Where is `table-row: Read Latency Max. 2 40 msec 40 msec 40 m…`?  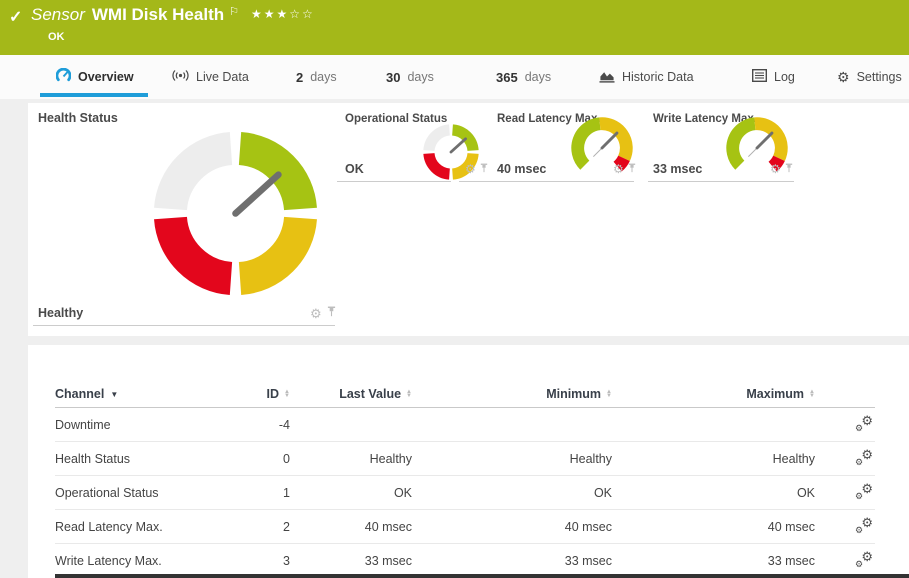
table-row: Read Latency Max. 2 40 msec 40 msec 40 m… is located at coordinates (465, 527).